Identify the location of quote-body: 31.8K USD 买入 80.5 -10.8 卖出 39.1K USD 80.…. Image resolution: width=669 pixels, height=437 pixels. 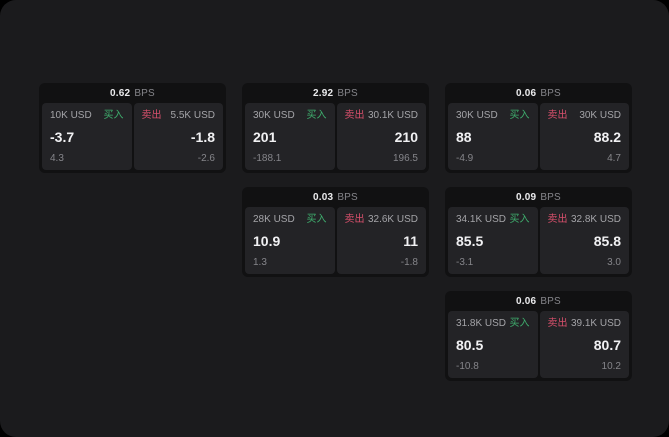
(538, 346).